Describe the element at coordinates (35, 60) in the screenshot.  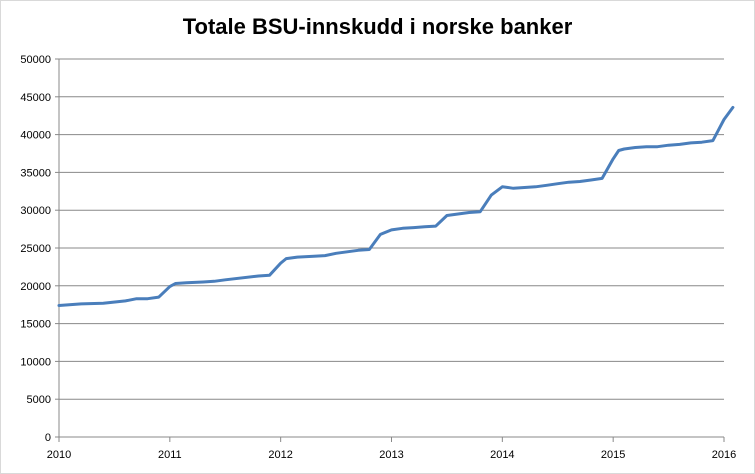
I see `y-tick-label: 50000` at that location.